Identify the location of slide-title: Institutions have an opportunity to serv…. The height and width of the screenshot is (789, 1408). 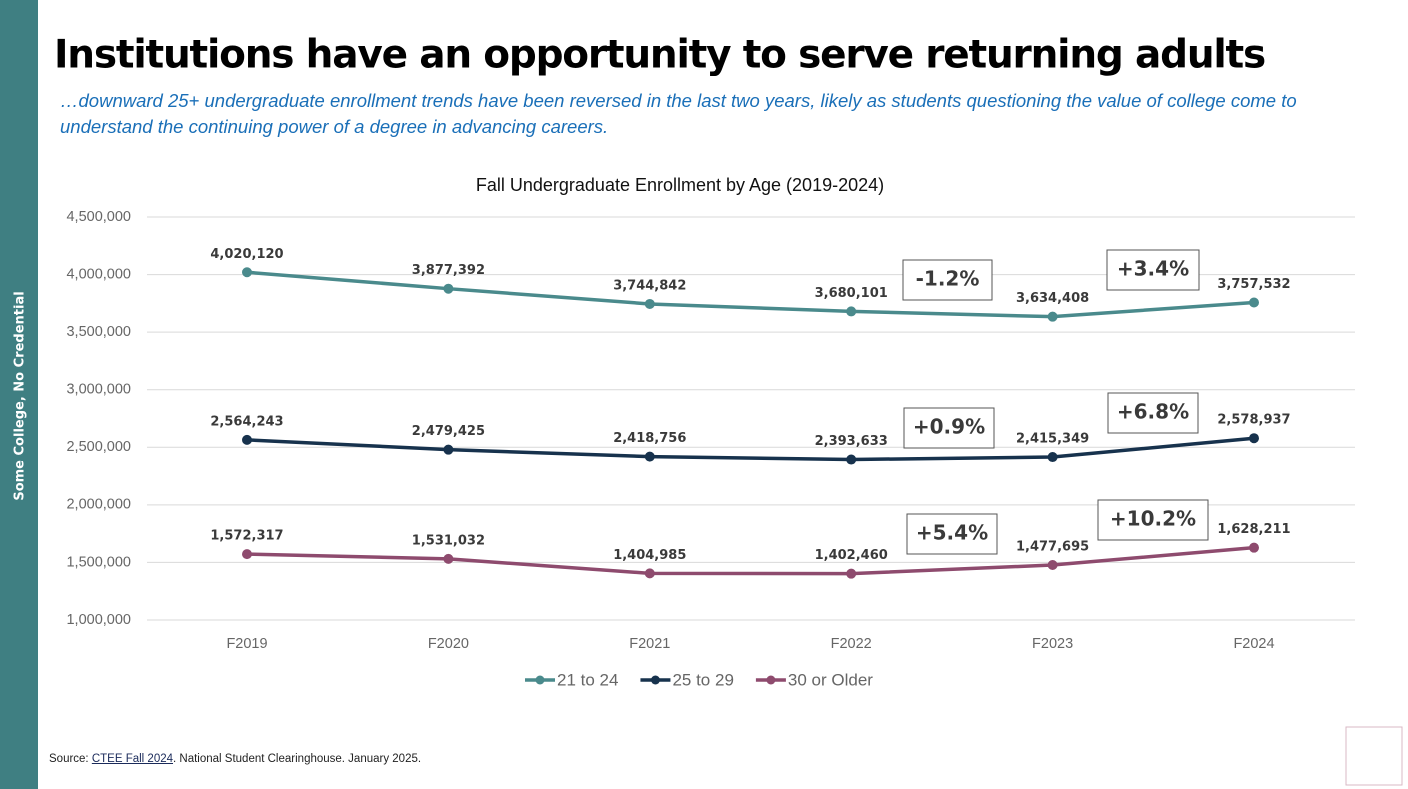
(659, 55).